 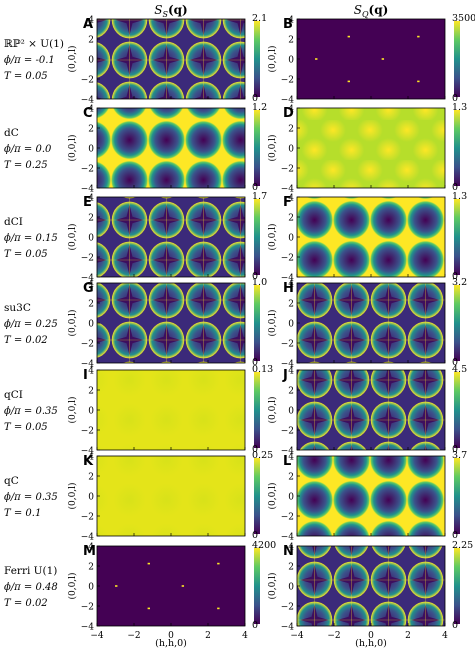 I want to click on colorbar-max-label: 1.0, so click(x=259, y=282).